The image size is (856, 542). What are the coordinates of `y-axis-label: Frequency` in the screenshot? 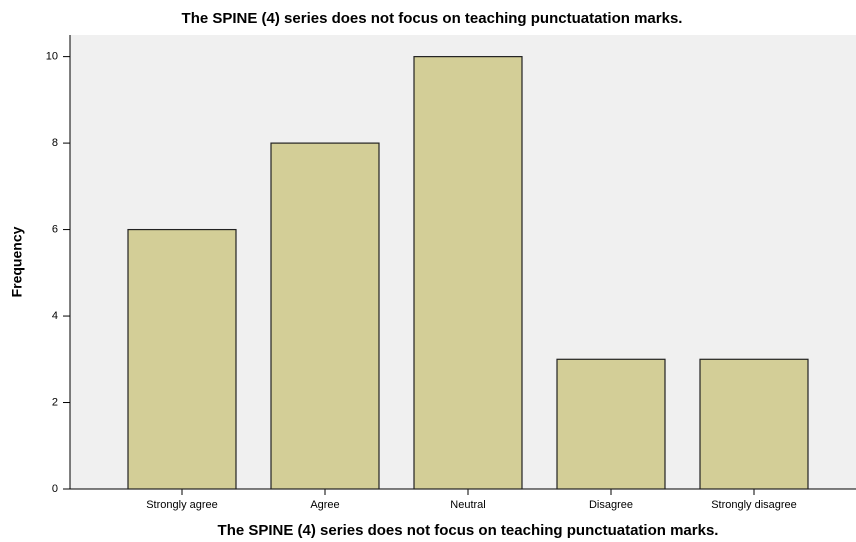 It's located at (17, 261).